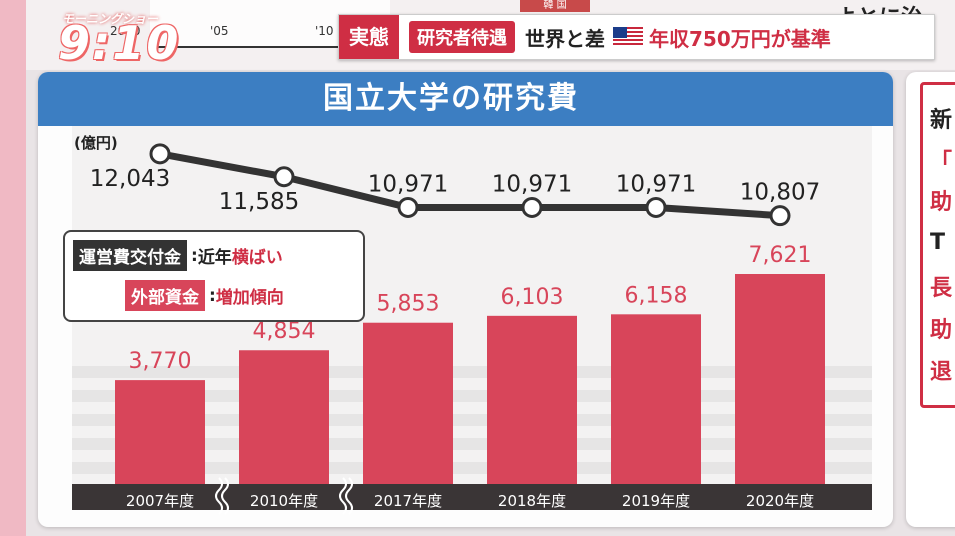  What do you see at coordinates (938, 242) in the screenshot?
I see `side-card-char: T` at bounding box center [938, 242].